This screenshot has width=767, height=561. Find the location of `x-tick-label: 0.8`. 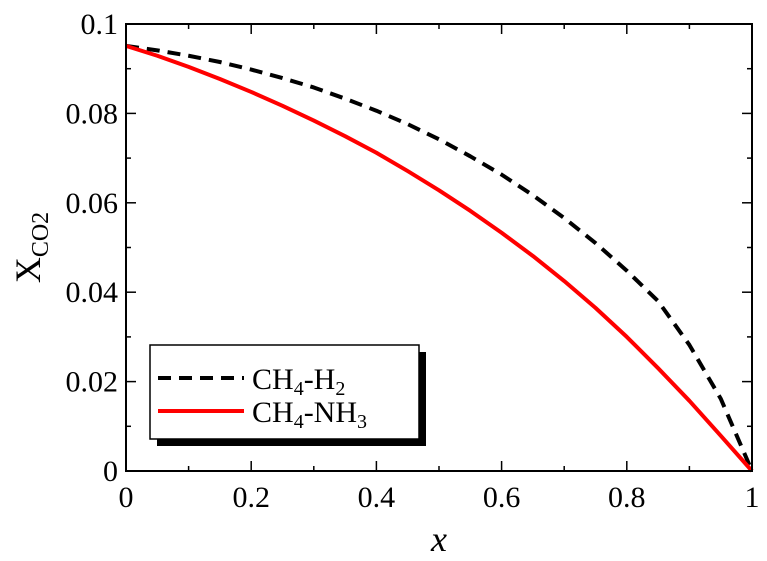

x-tick-label: 0.8 is located at coordinates (627, 497).